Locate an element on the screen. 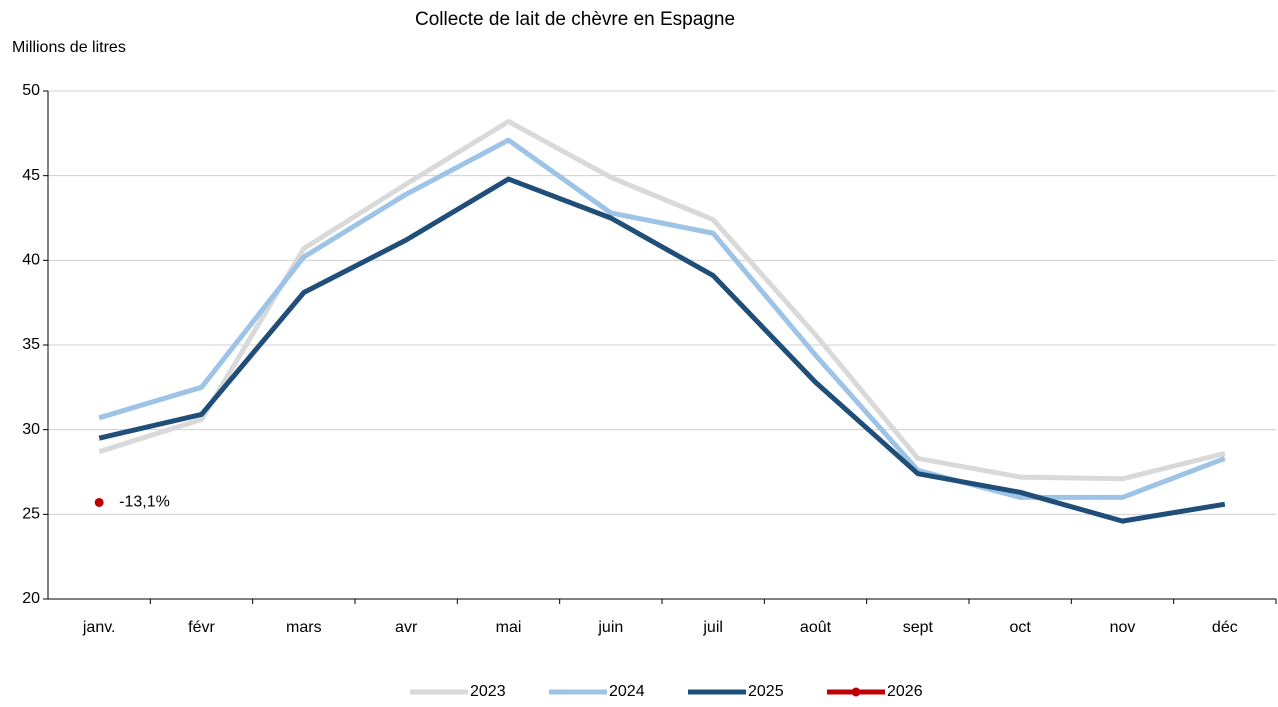  series-marker is located at coordinates (99, 502).